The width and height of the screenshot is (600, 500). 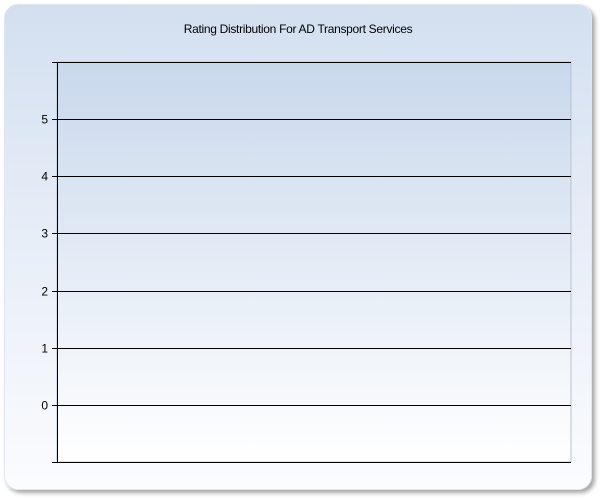 I want to click on y-tick-label: 3, so click(x=44, y=234).